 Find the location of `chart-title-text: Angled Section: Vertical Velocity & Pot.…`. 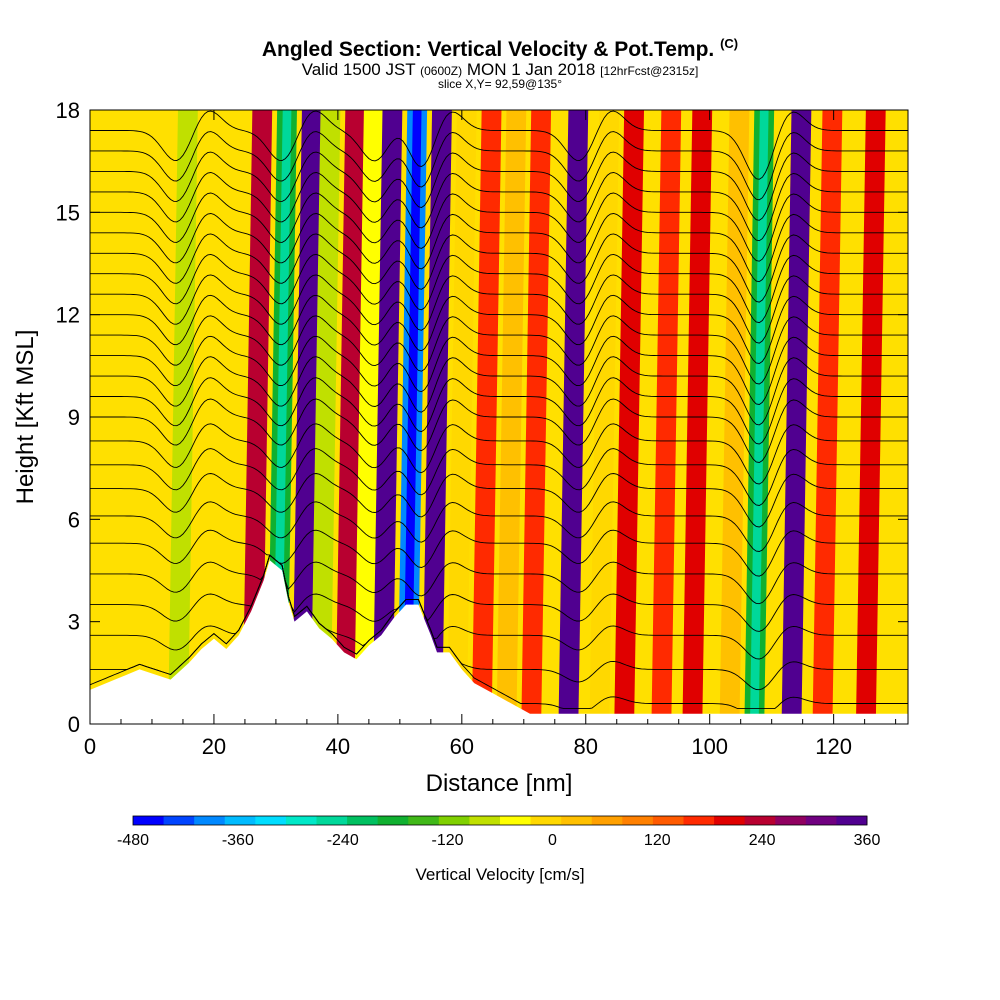

chart-title-text: Angled Section: Vertical Velocity & Pot.… is located at coordinates (488, 49).